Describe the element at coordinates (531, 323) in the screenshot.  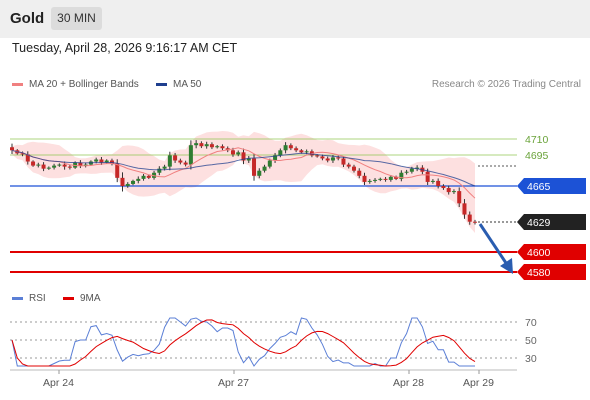
I see `rsi-tick-70: 70` at that location.